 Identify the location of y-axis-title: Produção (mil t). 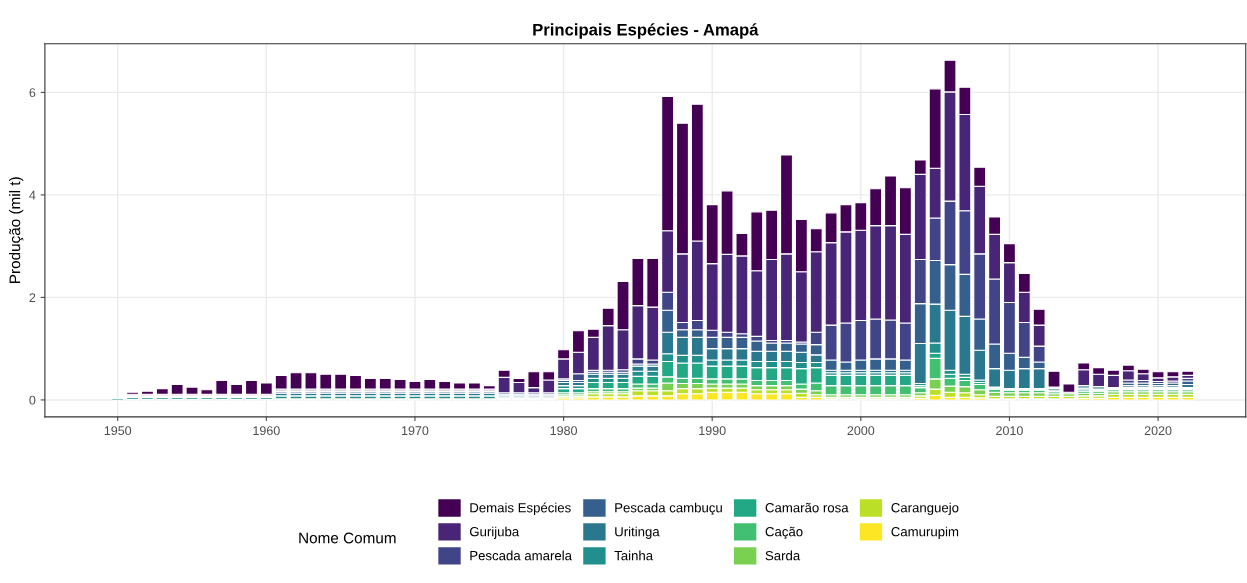
(16, 230).